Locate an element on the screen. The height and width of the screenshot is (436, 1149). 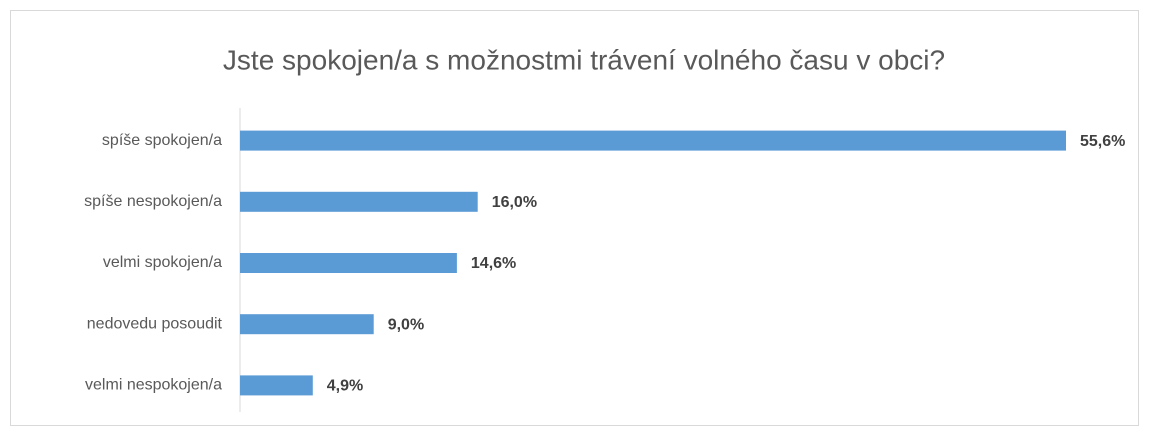
y-tick-label: spíše spokojen/a is located at coordinates (162, 140).